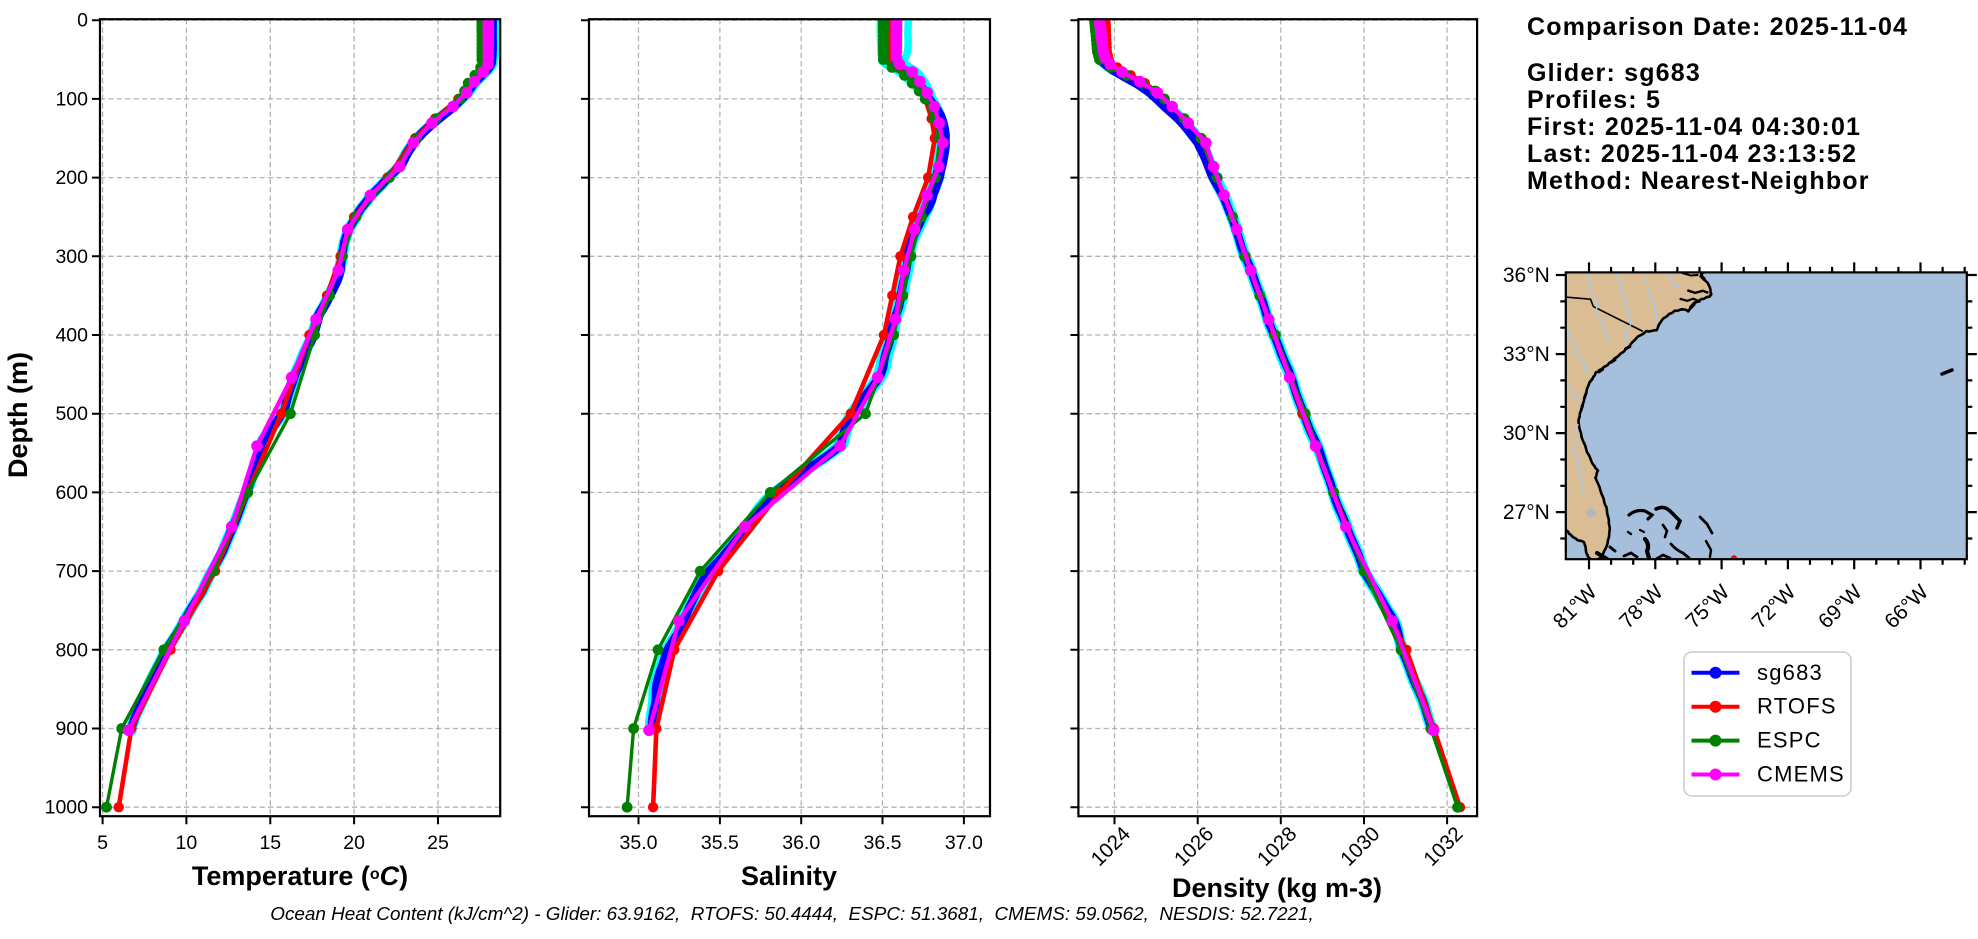 The width and height of the screenshot is (1978, 939). I want to click on svg-text: 27°N, so click(1526, 512).